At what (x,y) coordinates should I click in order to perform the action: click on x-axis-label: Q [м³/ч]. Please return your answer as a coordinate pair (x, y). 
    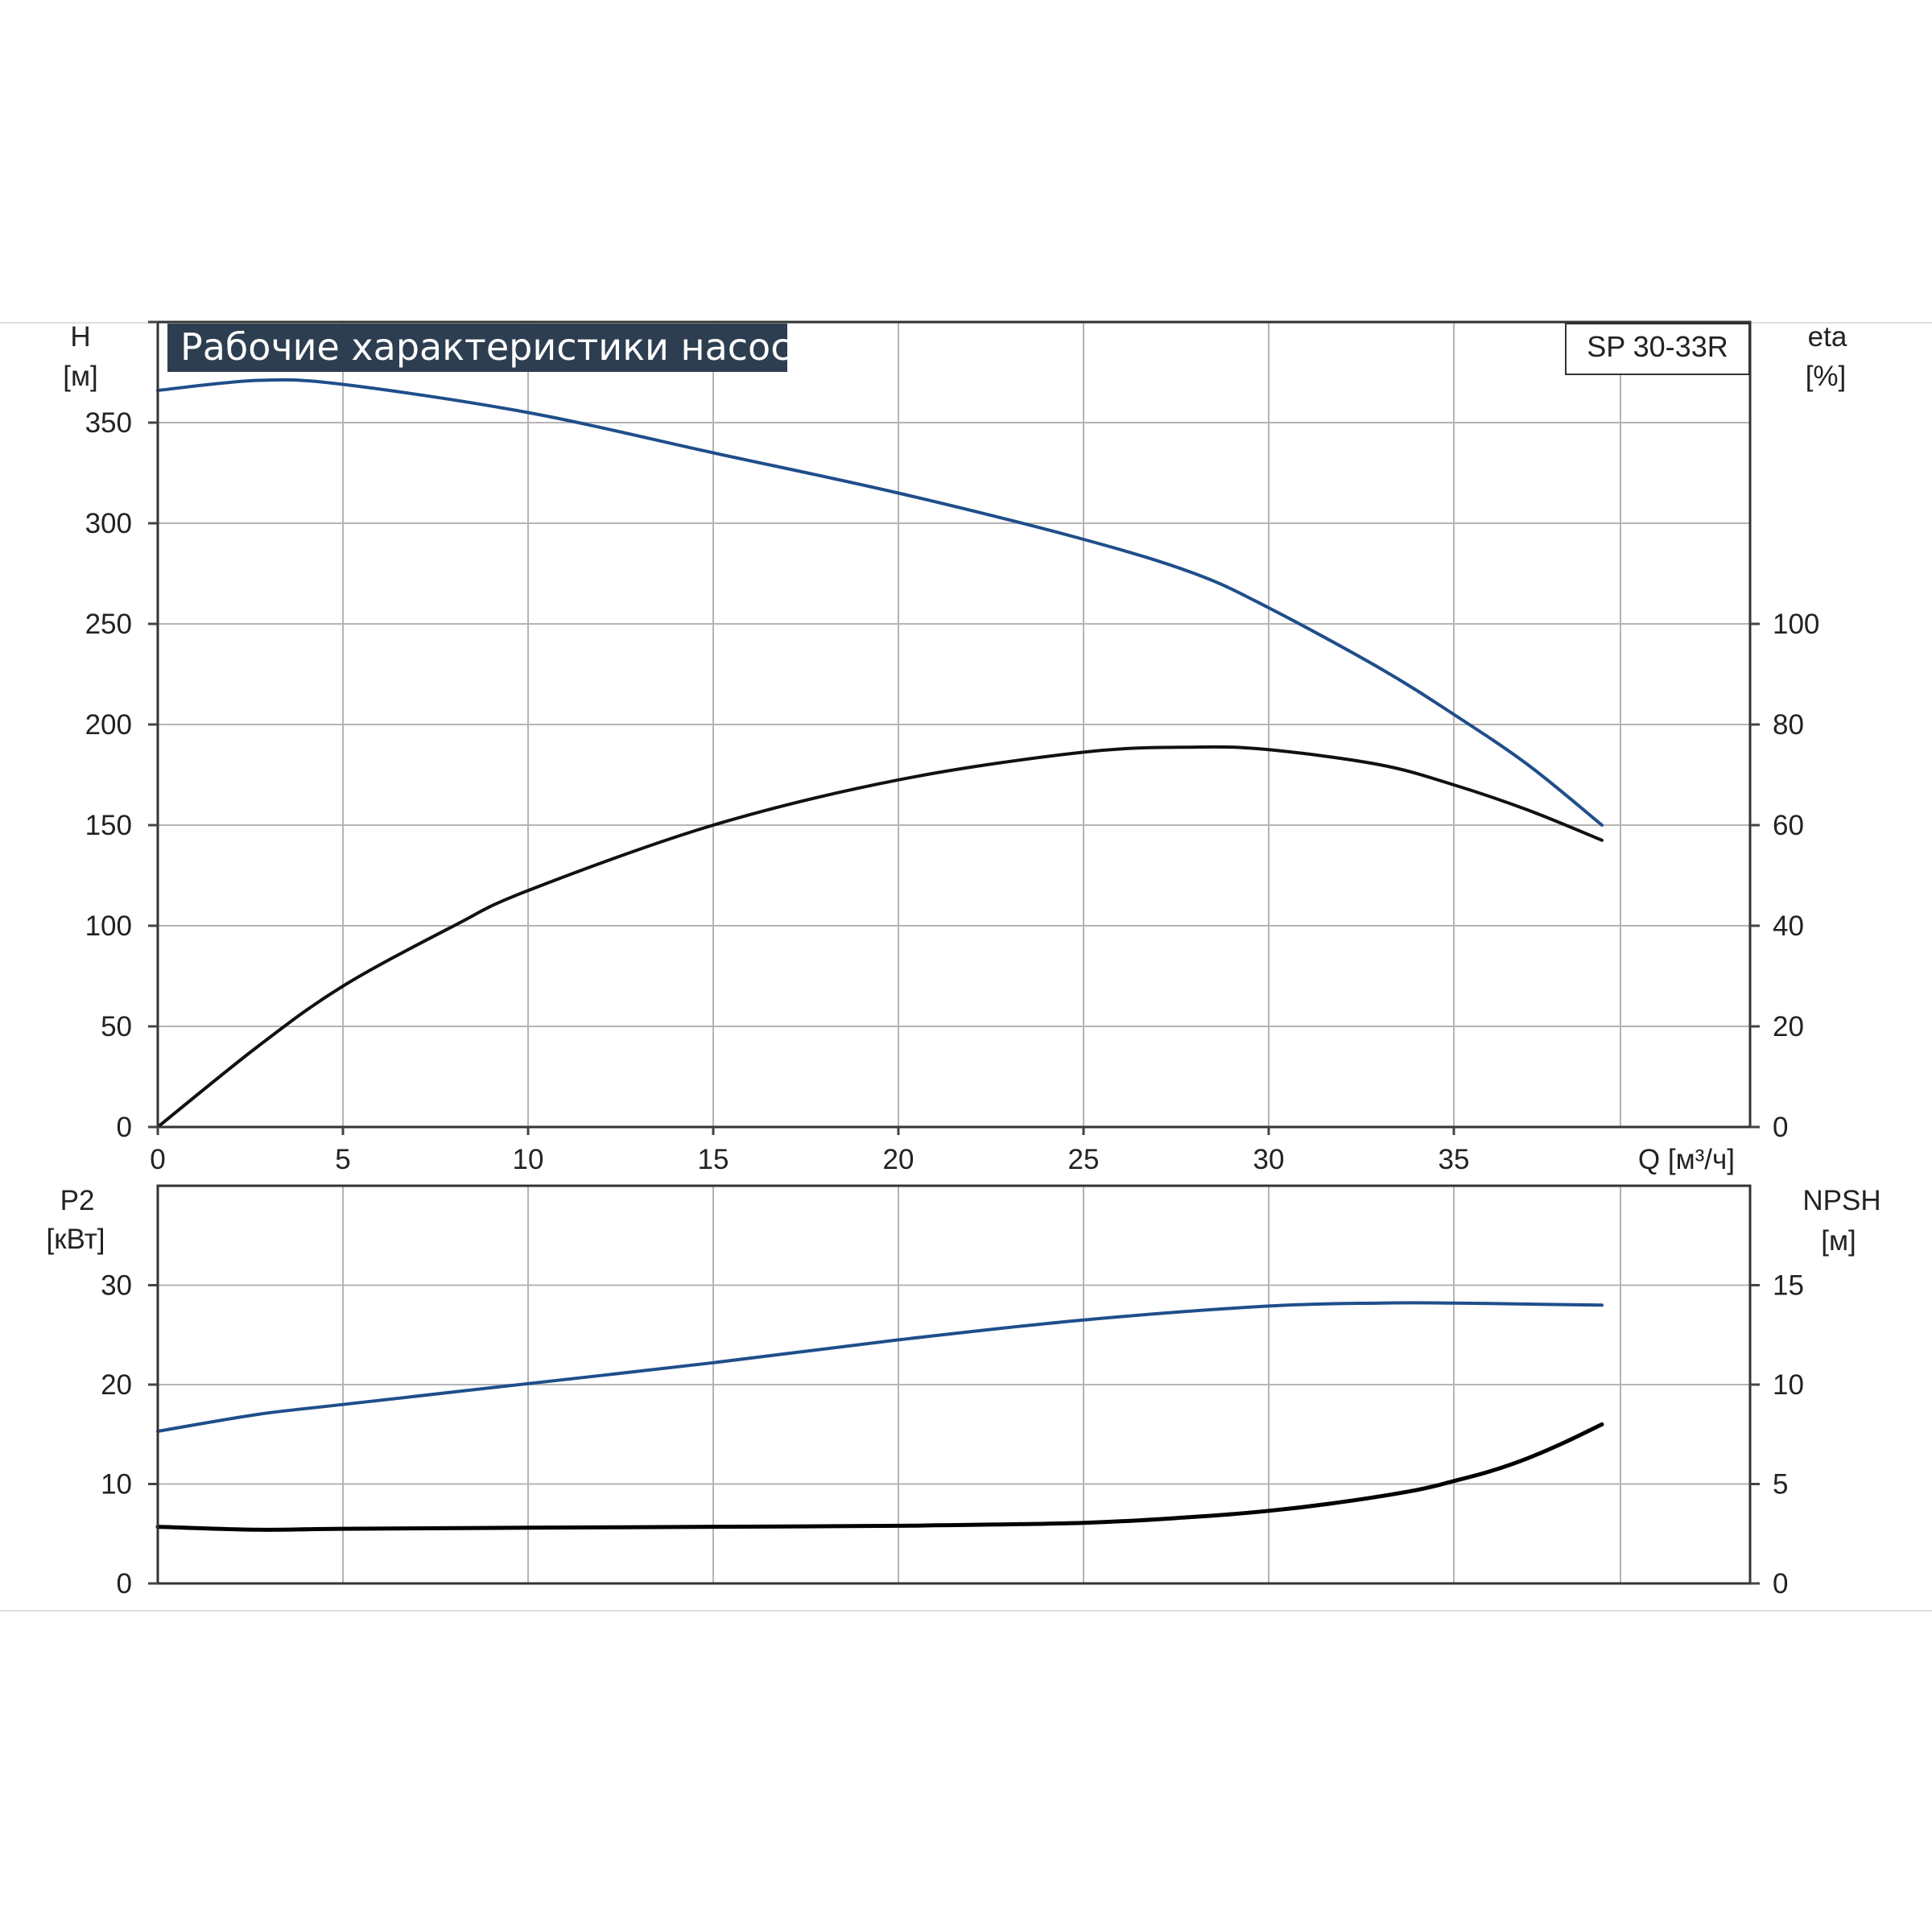
    Looking at the image, I should click on (1687, 1159).